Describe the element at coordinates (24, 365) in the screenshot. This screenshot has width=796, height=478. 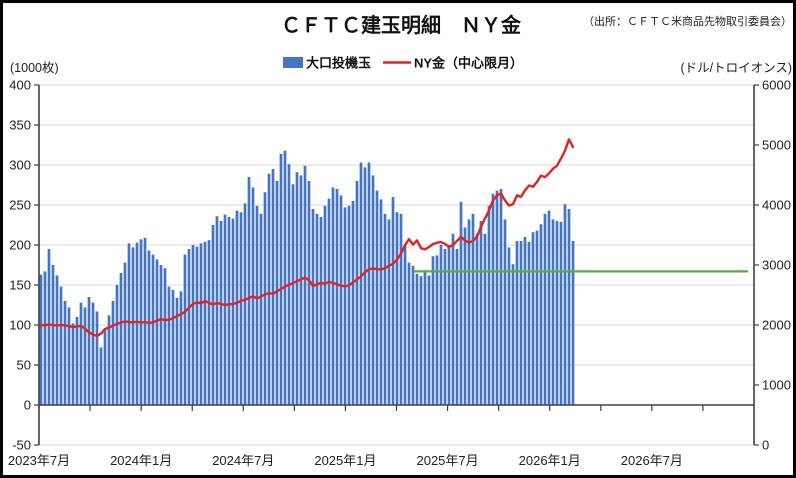
I see `left-tick-label: 50` at that location.